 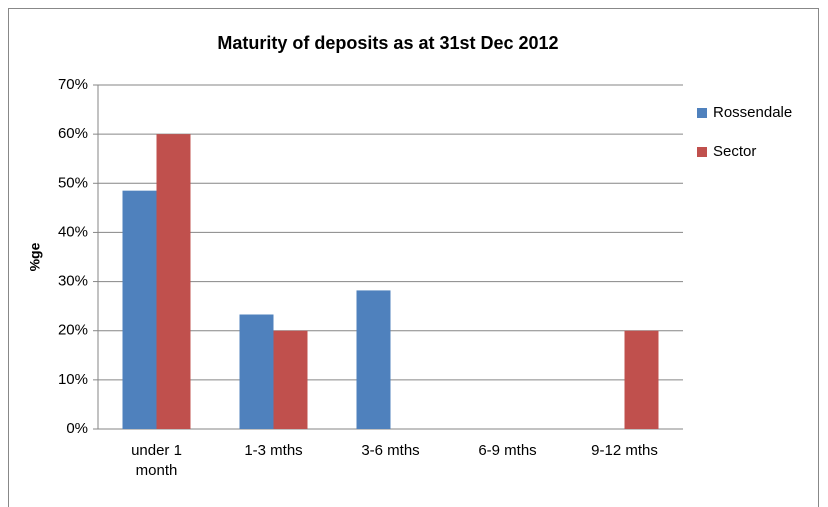 I want to click on y-tick-label: 20%, so click(x=73, y=330).